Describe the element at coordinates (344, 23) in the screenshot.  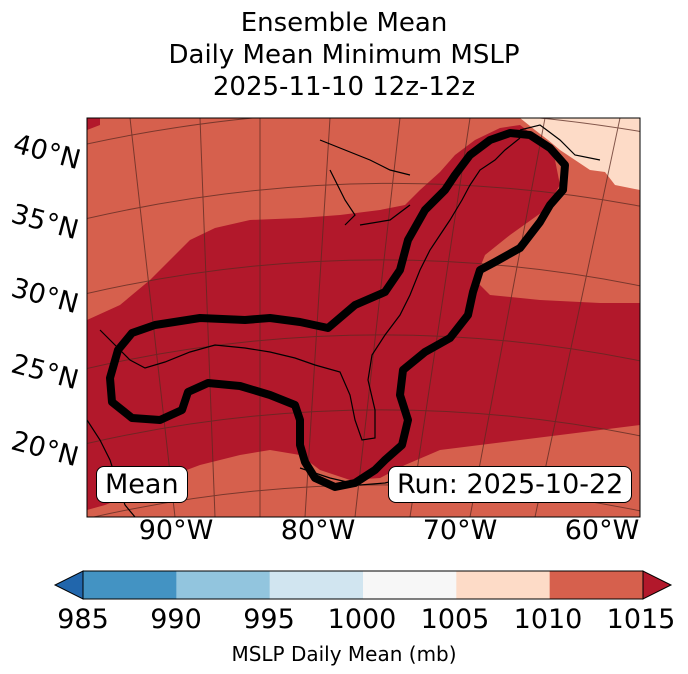
I see `title-line-1: Ensemble Mean` at that location.